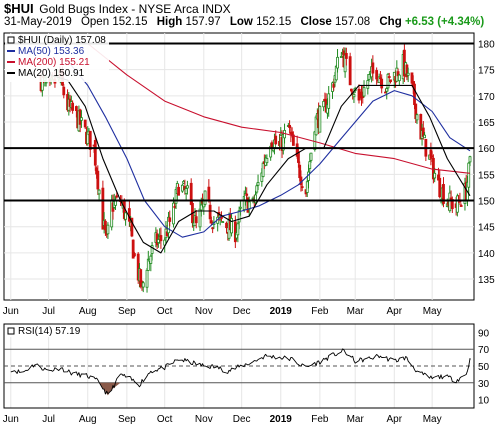 This screenshot has width=497, height=431. What do you see at coordinates (127, 311) in the screenshot?
I see `price-x-tick-label: Sep` at bounding box center [127, 311].